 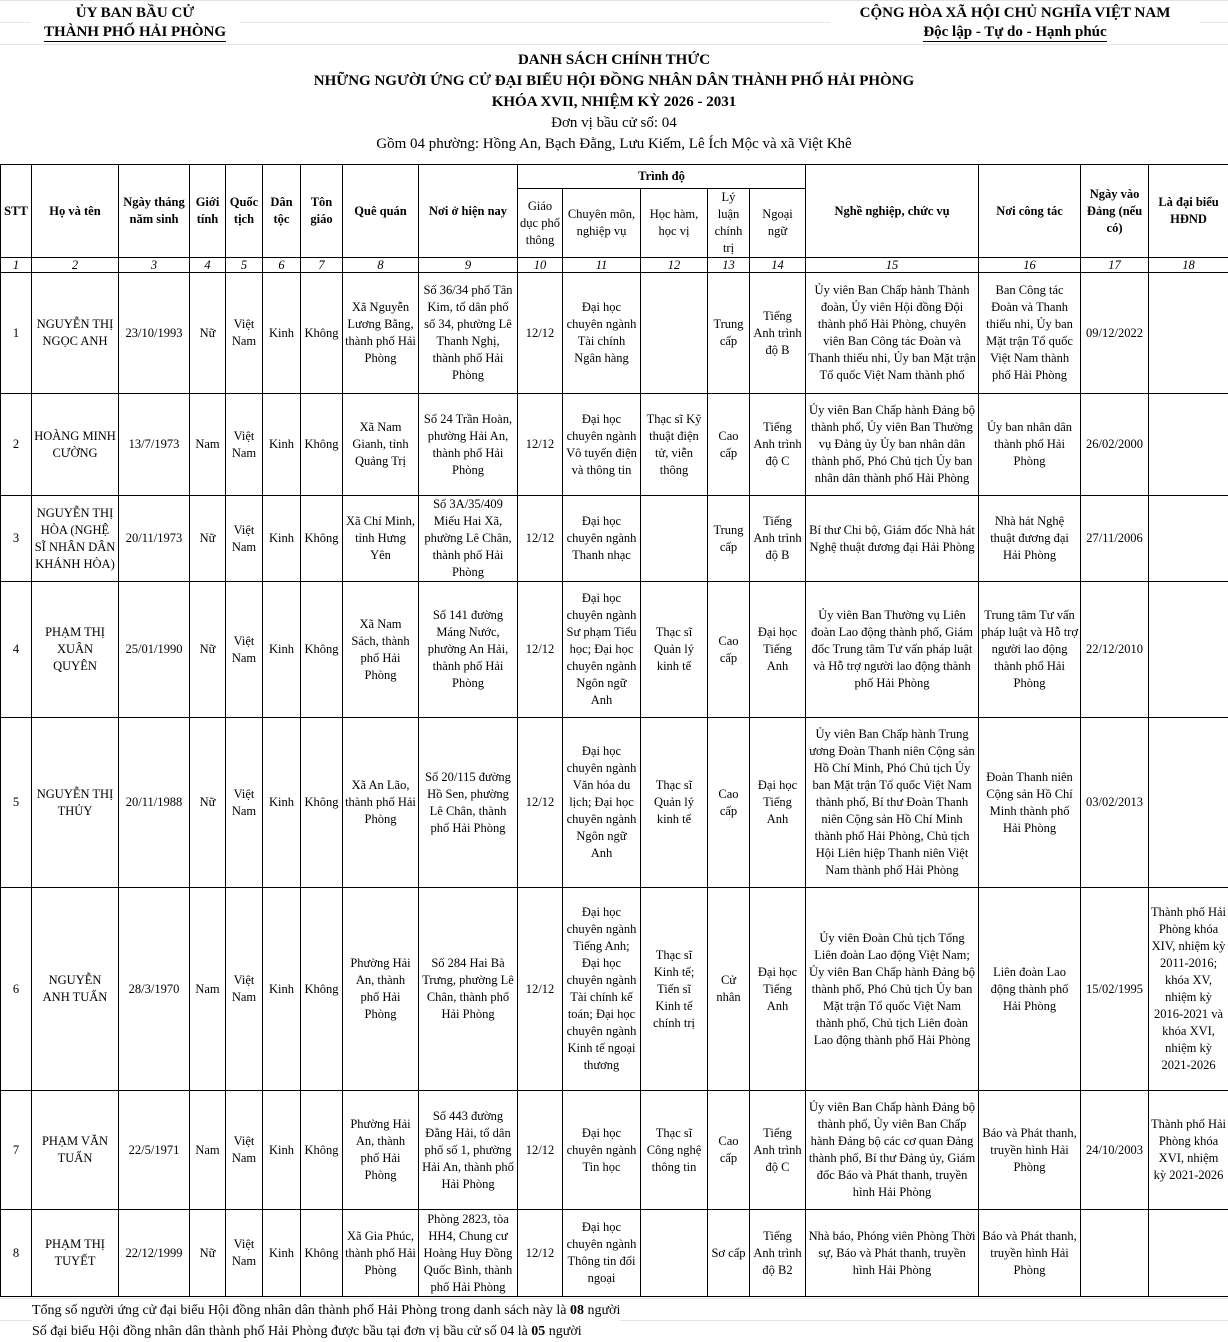 What do you see at coordinates (154, 649) in the screenshot?
I see `cell-dob: 25/01/1990` at bounding box center [154, 649].